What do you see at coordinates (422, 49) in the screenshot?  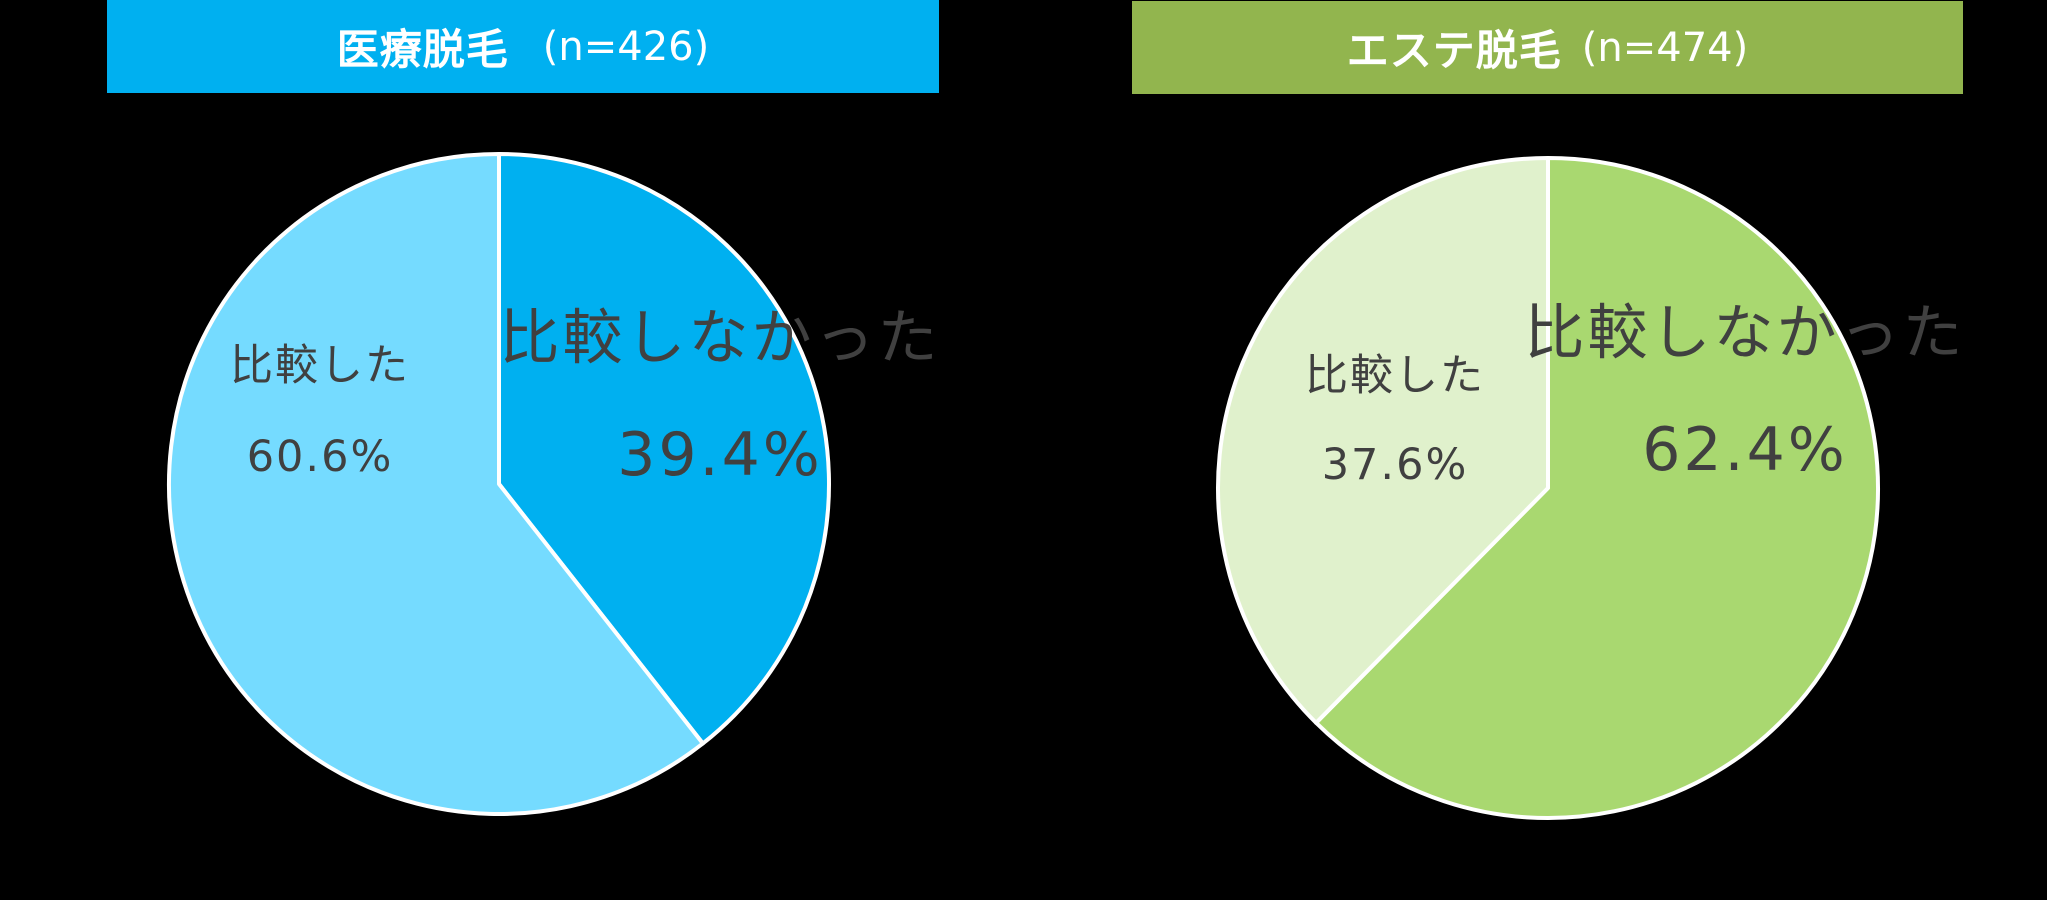 I see `chart-title: 医療脱毛` at bounding box center [422, 49].